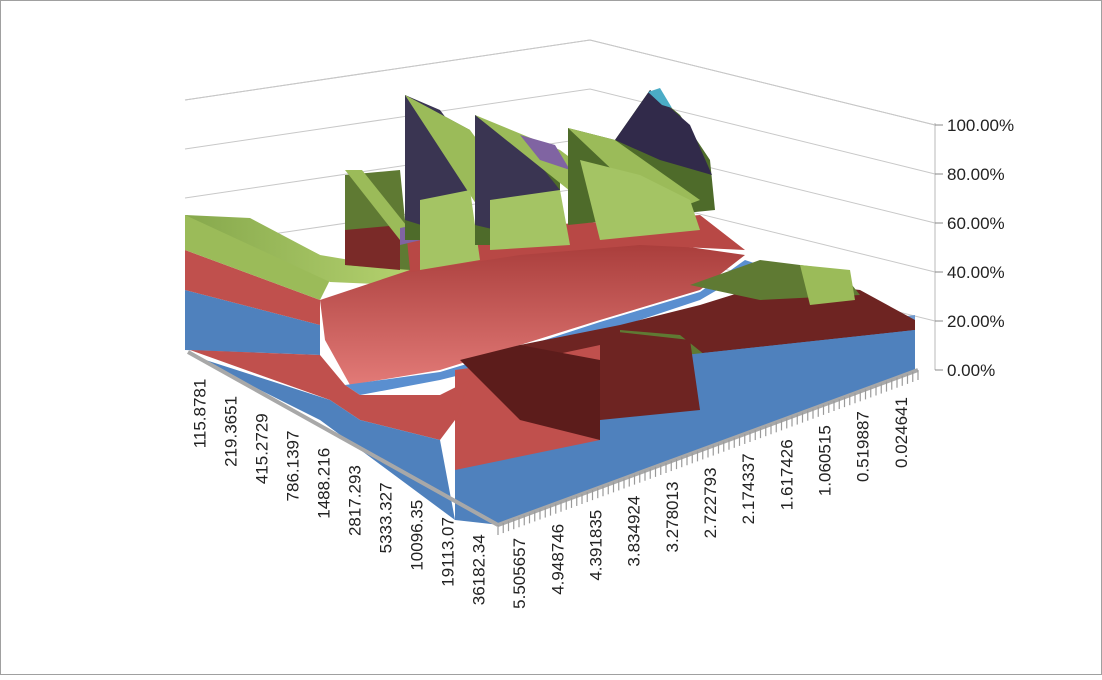 This screenshot has width=1102, height=680. I want to click on surface-green-left, so click(257, 257).